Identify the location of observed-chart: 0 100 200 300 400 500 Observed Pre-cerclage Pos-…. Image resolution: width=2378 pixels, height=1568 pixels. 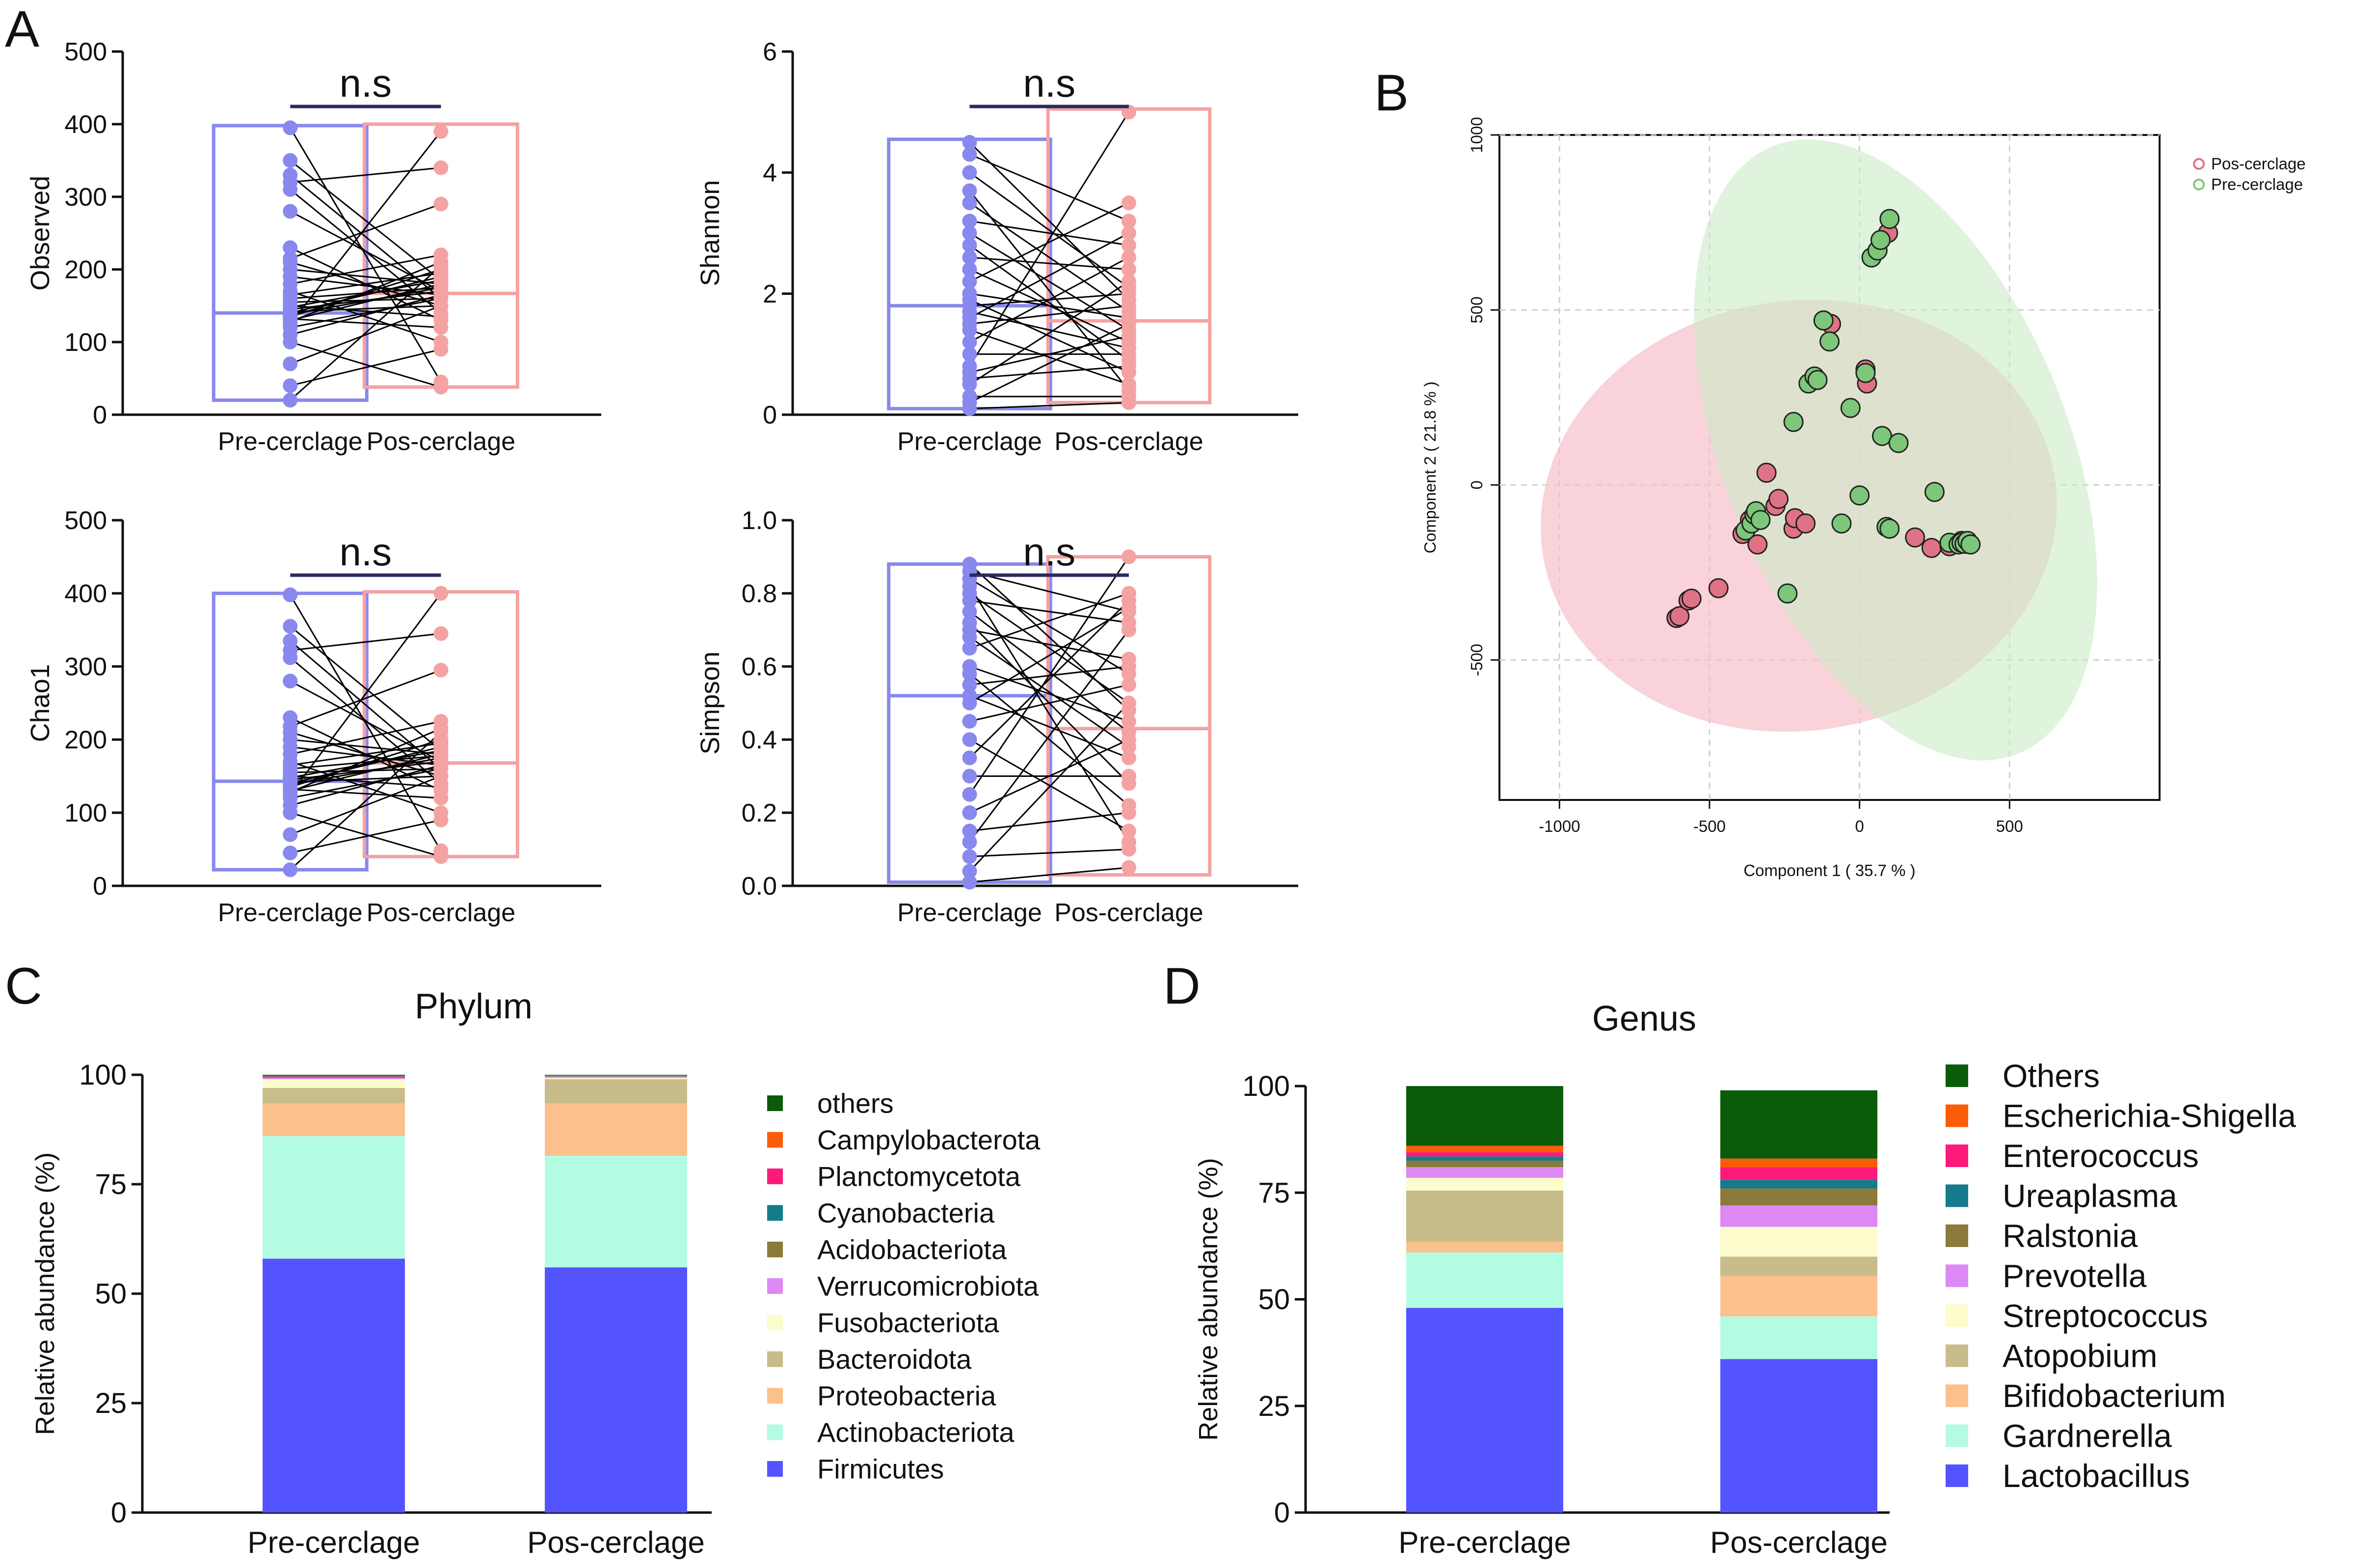
(313, 247).